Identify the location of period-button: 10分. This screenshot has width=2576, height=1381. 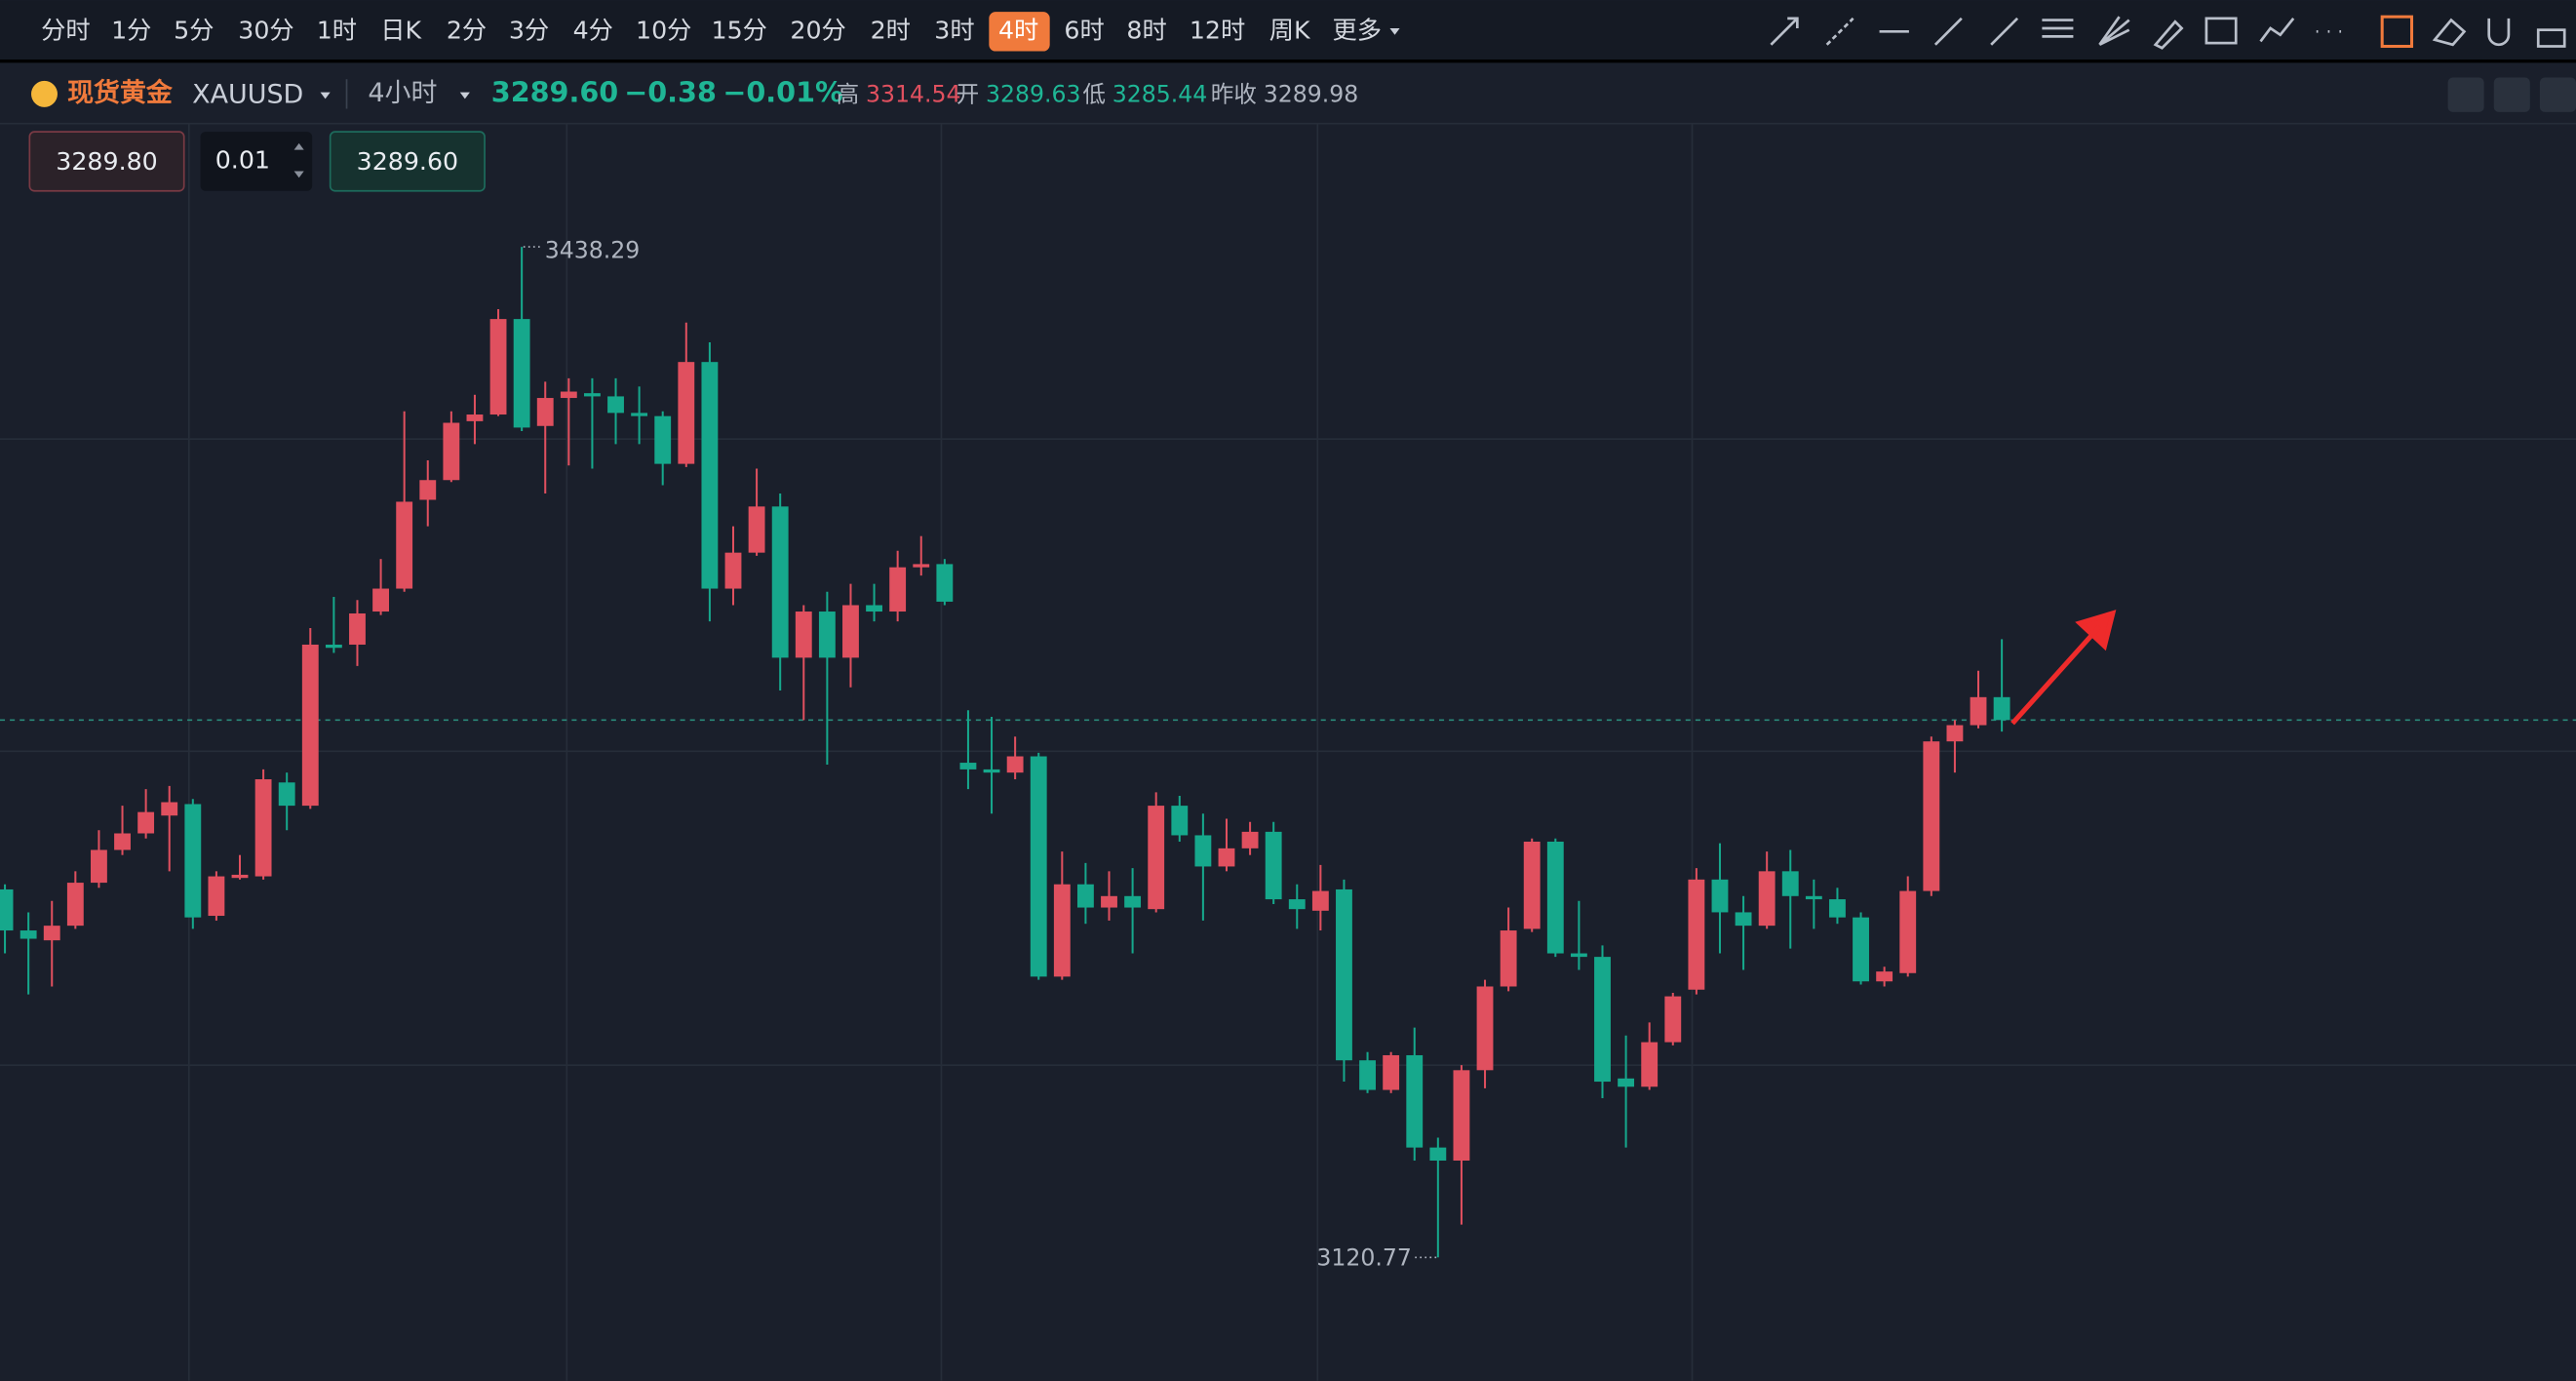
(663, 30).